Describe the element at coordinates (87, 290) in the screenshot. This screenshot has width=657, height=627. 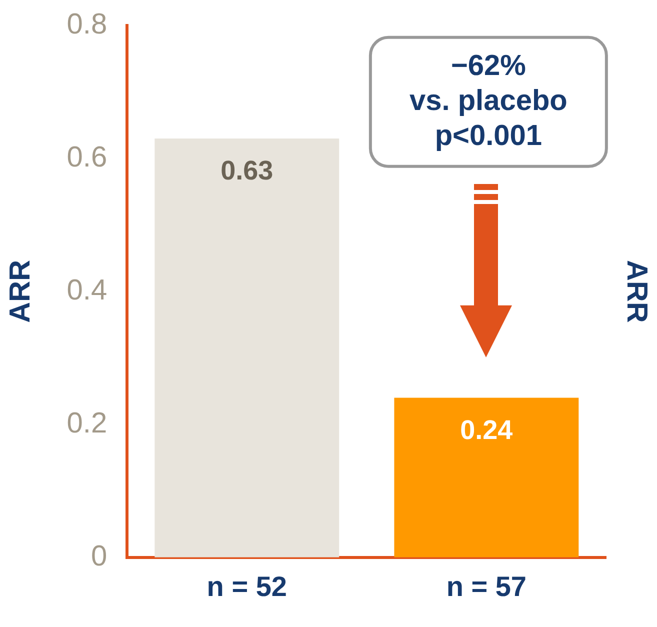
I see `y-tick-label: 0.4` at that location.